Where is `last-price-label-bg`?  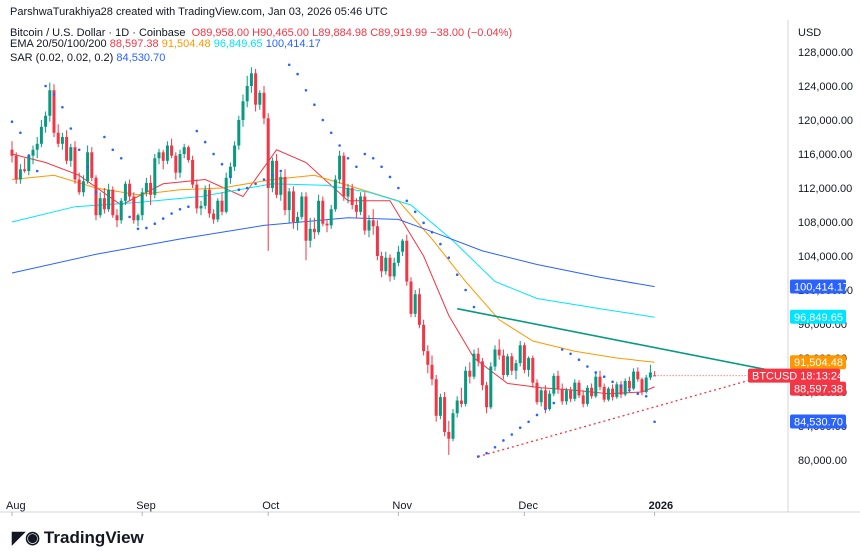
last-price-label-bg is located at coordinates (794, 375).